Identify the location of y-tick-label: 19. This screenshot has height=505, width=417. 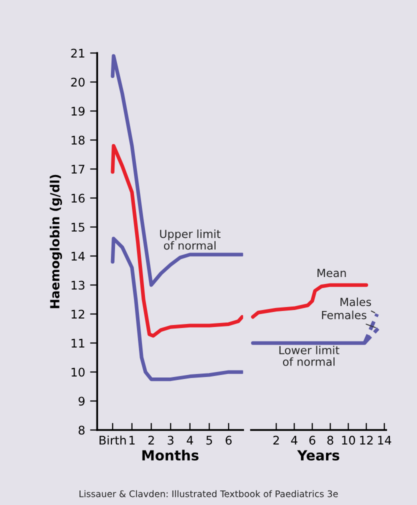
(78, 111).